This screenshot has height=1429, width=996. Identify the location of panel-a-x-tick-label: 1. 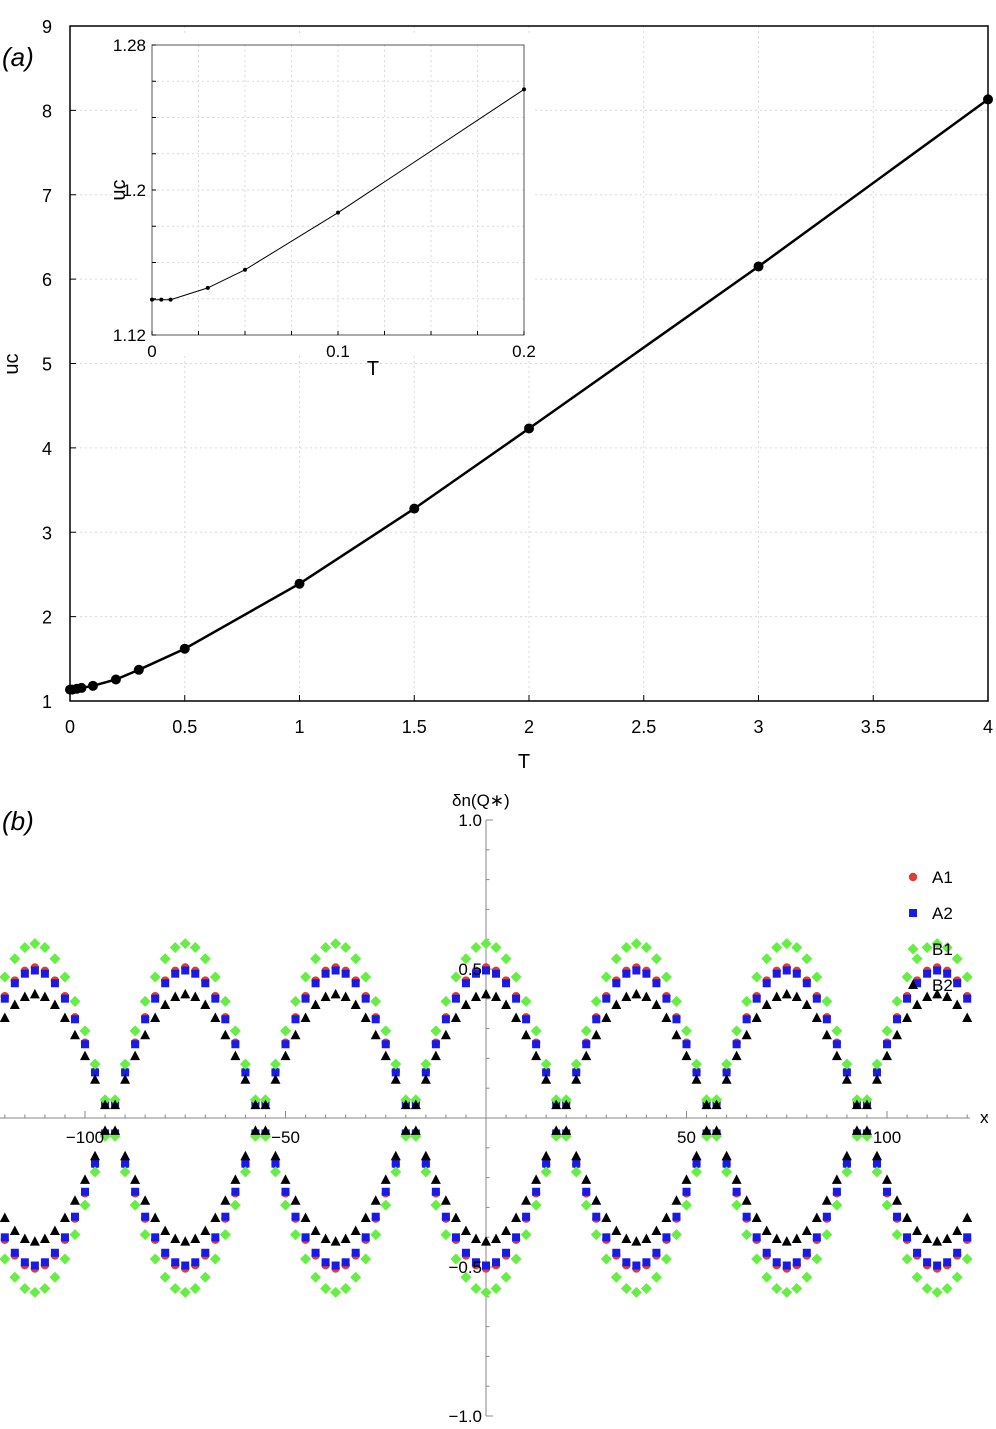
(299, 727).